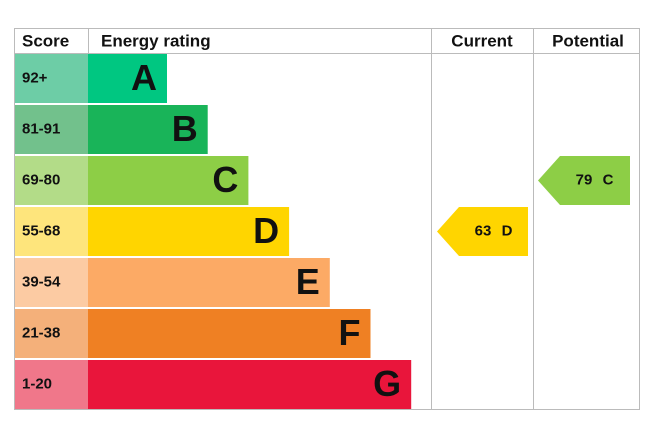  Describe the element at coordinates (41, 230) in the screenshot. I see `score-label: 55-68` at that location.